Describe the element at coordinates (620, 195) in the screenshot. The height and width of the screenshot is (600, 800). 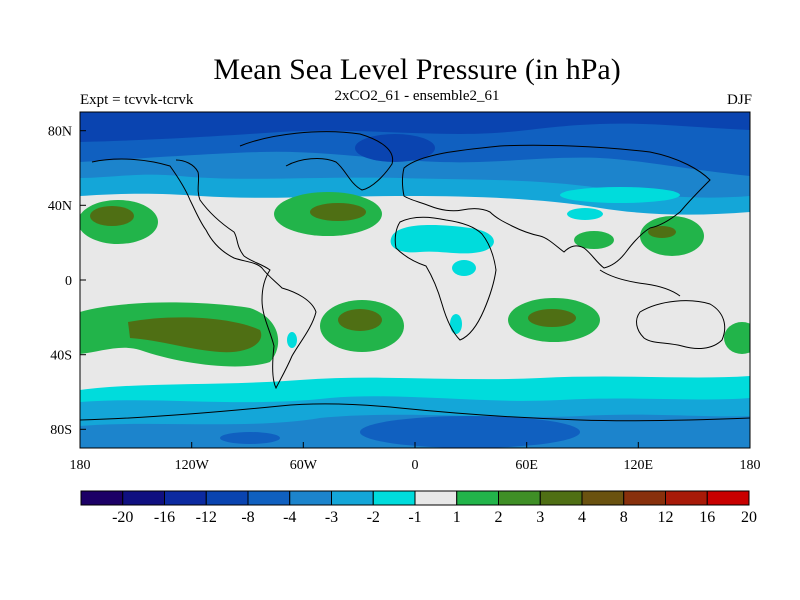
I see `north-cyan-patch` at that location.